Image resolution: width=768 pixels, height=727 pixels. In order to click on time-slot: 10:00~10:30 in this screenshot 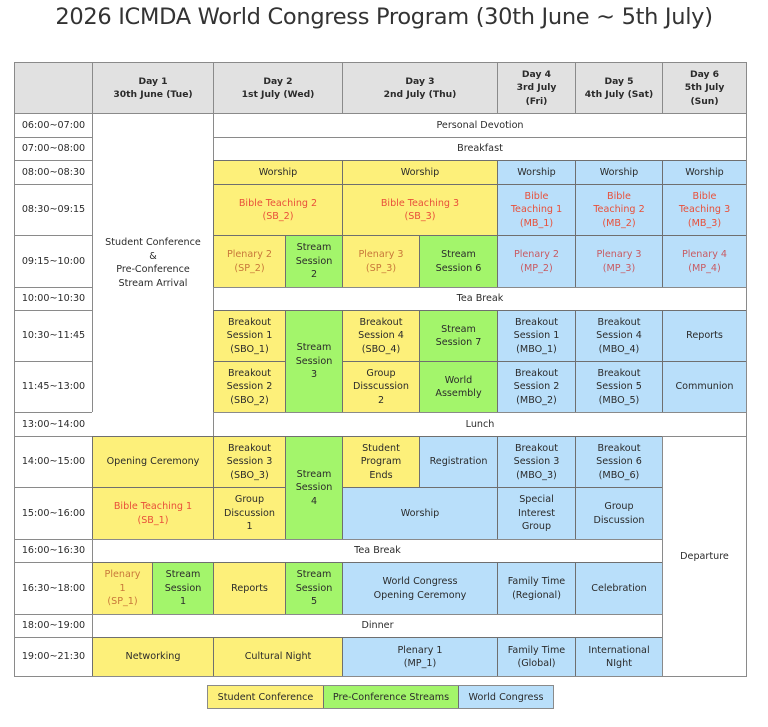, I will do `click(53, 298)`.